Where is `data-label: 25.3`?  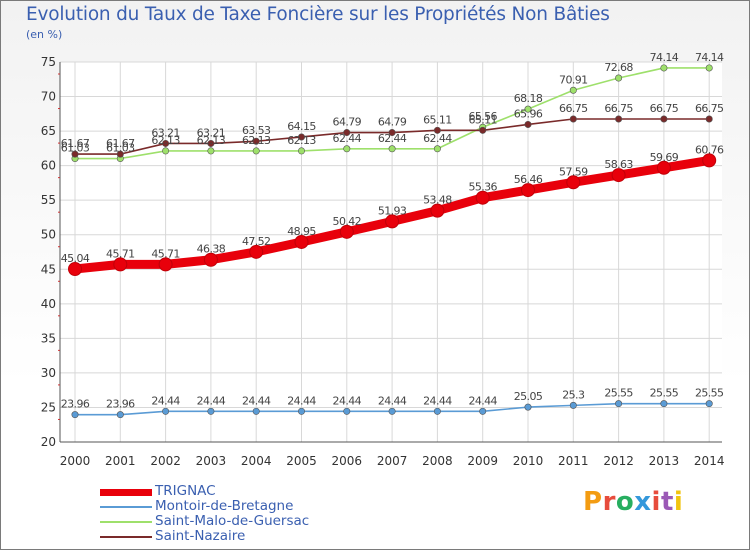 data-label: 25.3 is located at coordinates (573, 394).